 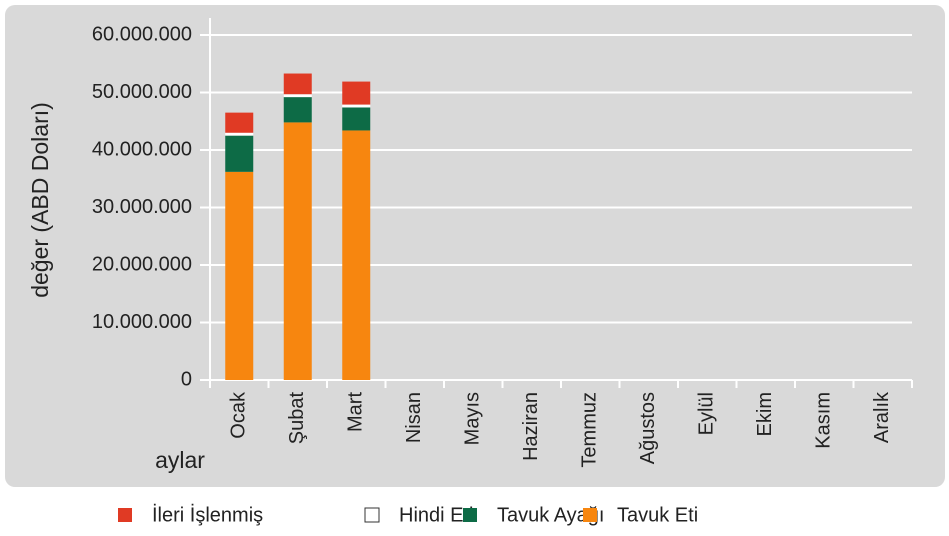 What do you see at coordinates (356, 412) in the screenshot?
I see `x-tick-label: Mart` at bounding box center [356, 412].